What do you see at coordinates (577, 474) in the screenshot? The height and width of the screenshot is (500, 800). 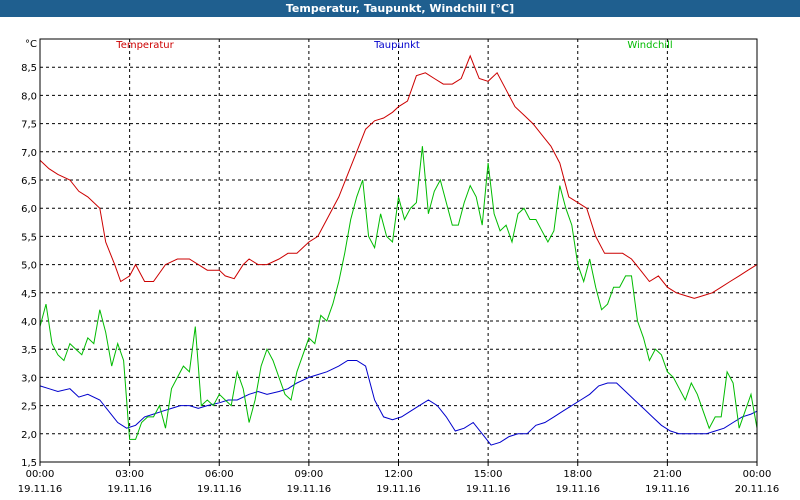 I see `x-tick-time: 18:00` at bounding box center [577, 474].